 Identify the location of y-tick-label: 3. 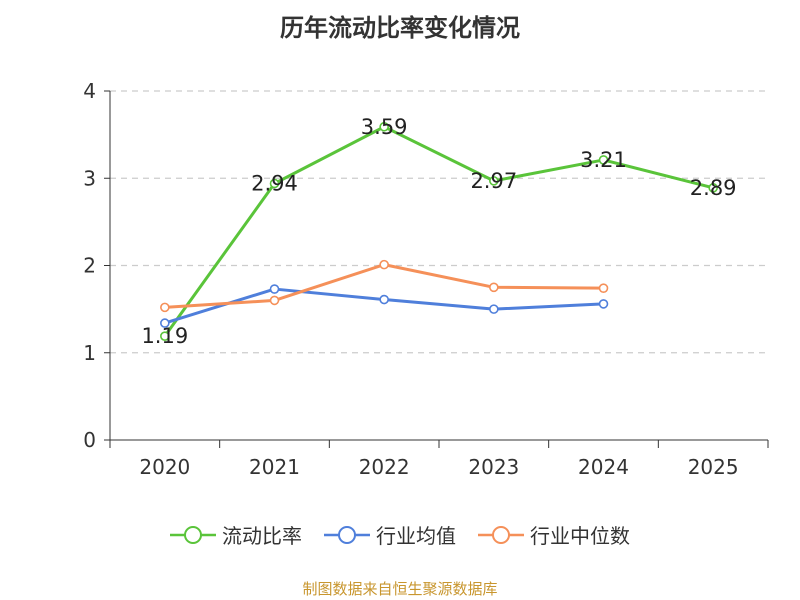
(89, 178).